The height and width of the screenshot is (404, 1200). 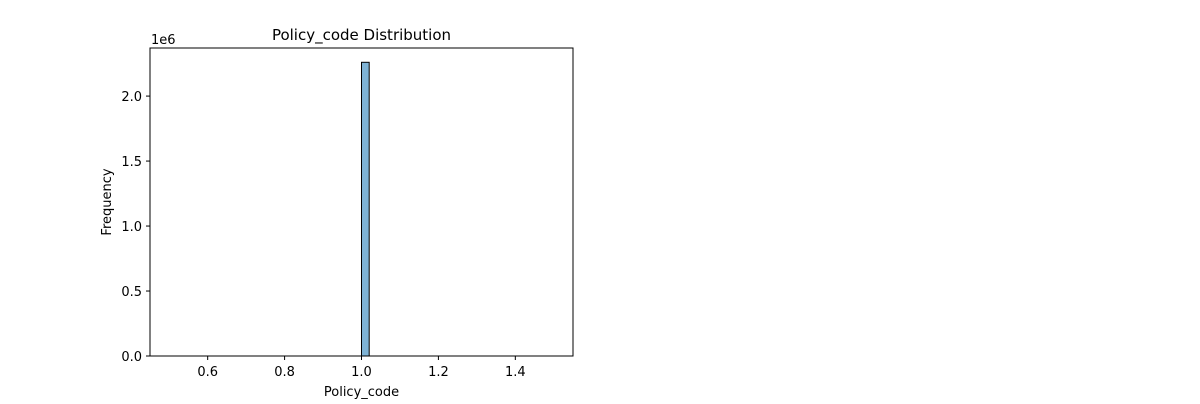 I want to click on y-tick-label-2: 1.0, so click(x=131, y=227).